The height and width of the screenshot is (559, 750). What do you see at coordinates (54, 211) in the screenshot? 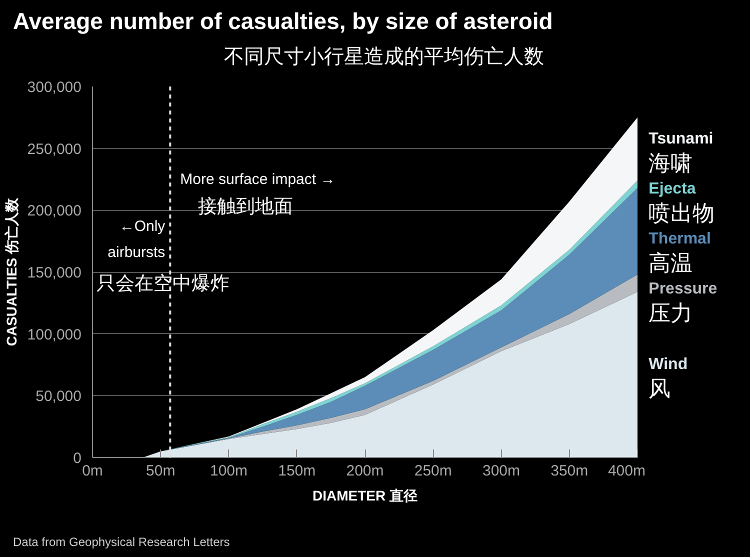
I see `y-tick-label: 200,000` at bounding box center [54, 211].